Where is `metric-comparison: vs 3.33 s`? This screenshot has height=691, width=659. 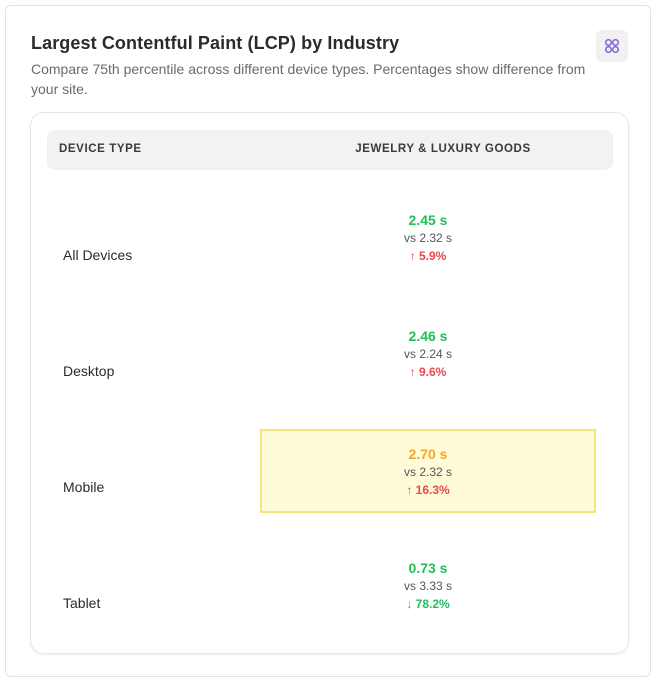
metric-comparison: vs 3.33 s is located at coordinates (428, 586).